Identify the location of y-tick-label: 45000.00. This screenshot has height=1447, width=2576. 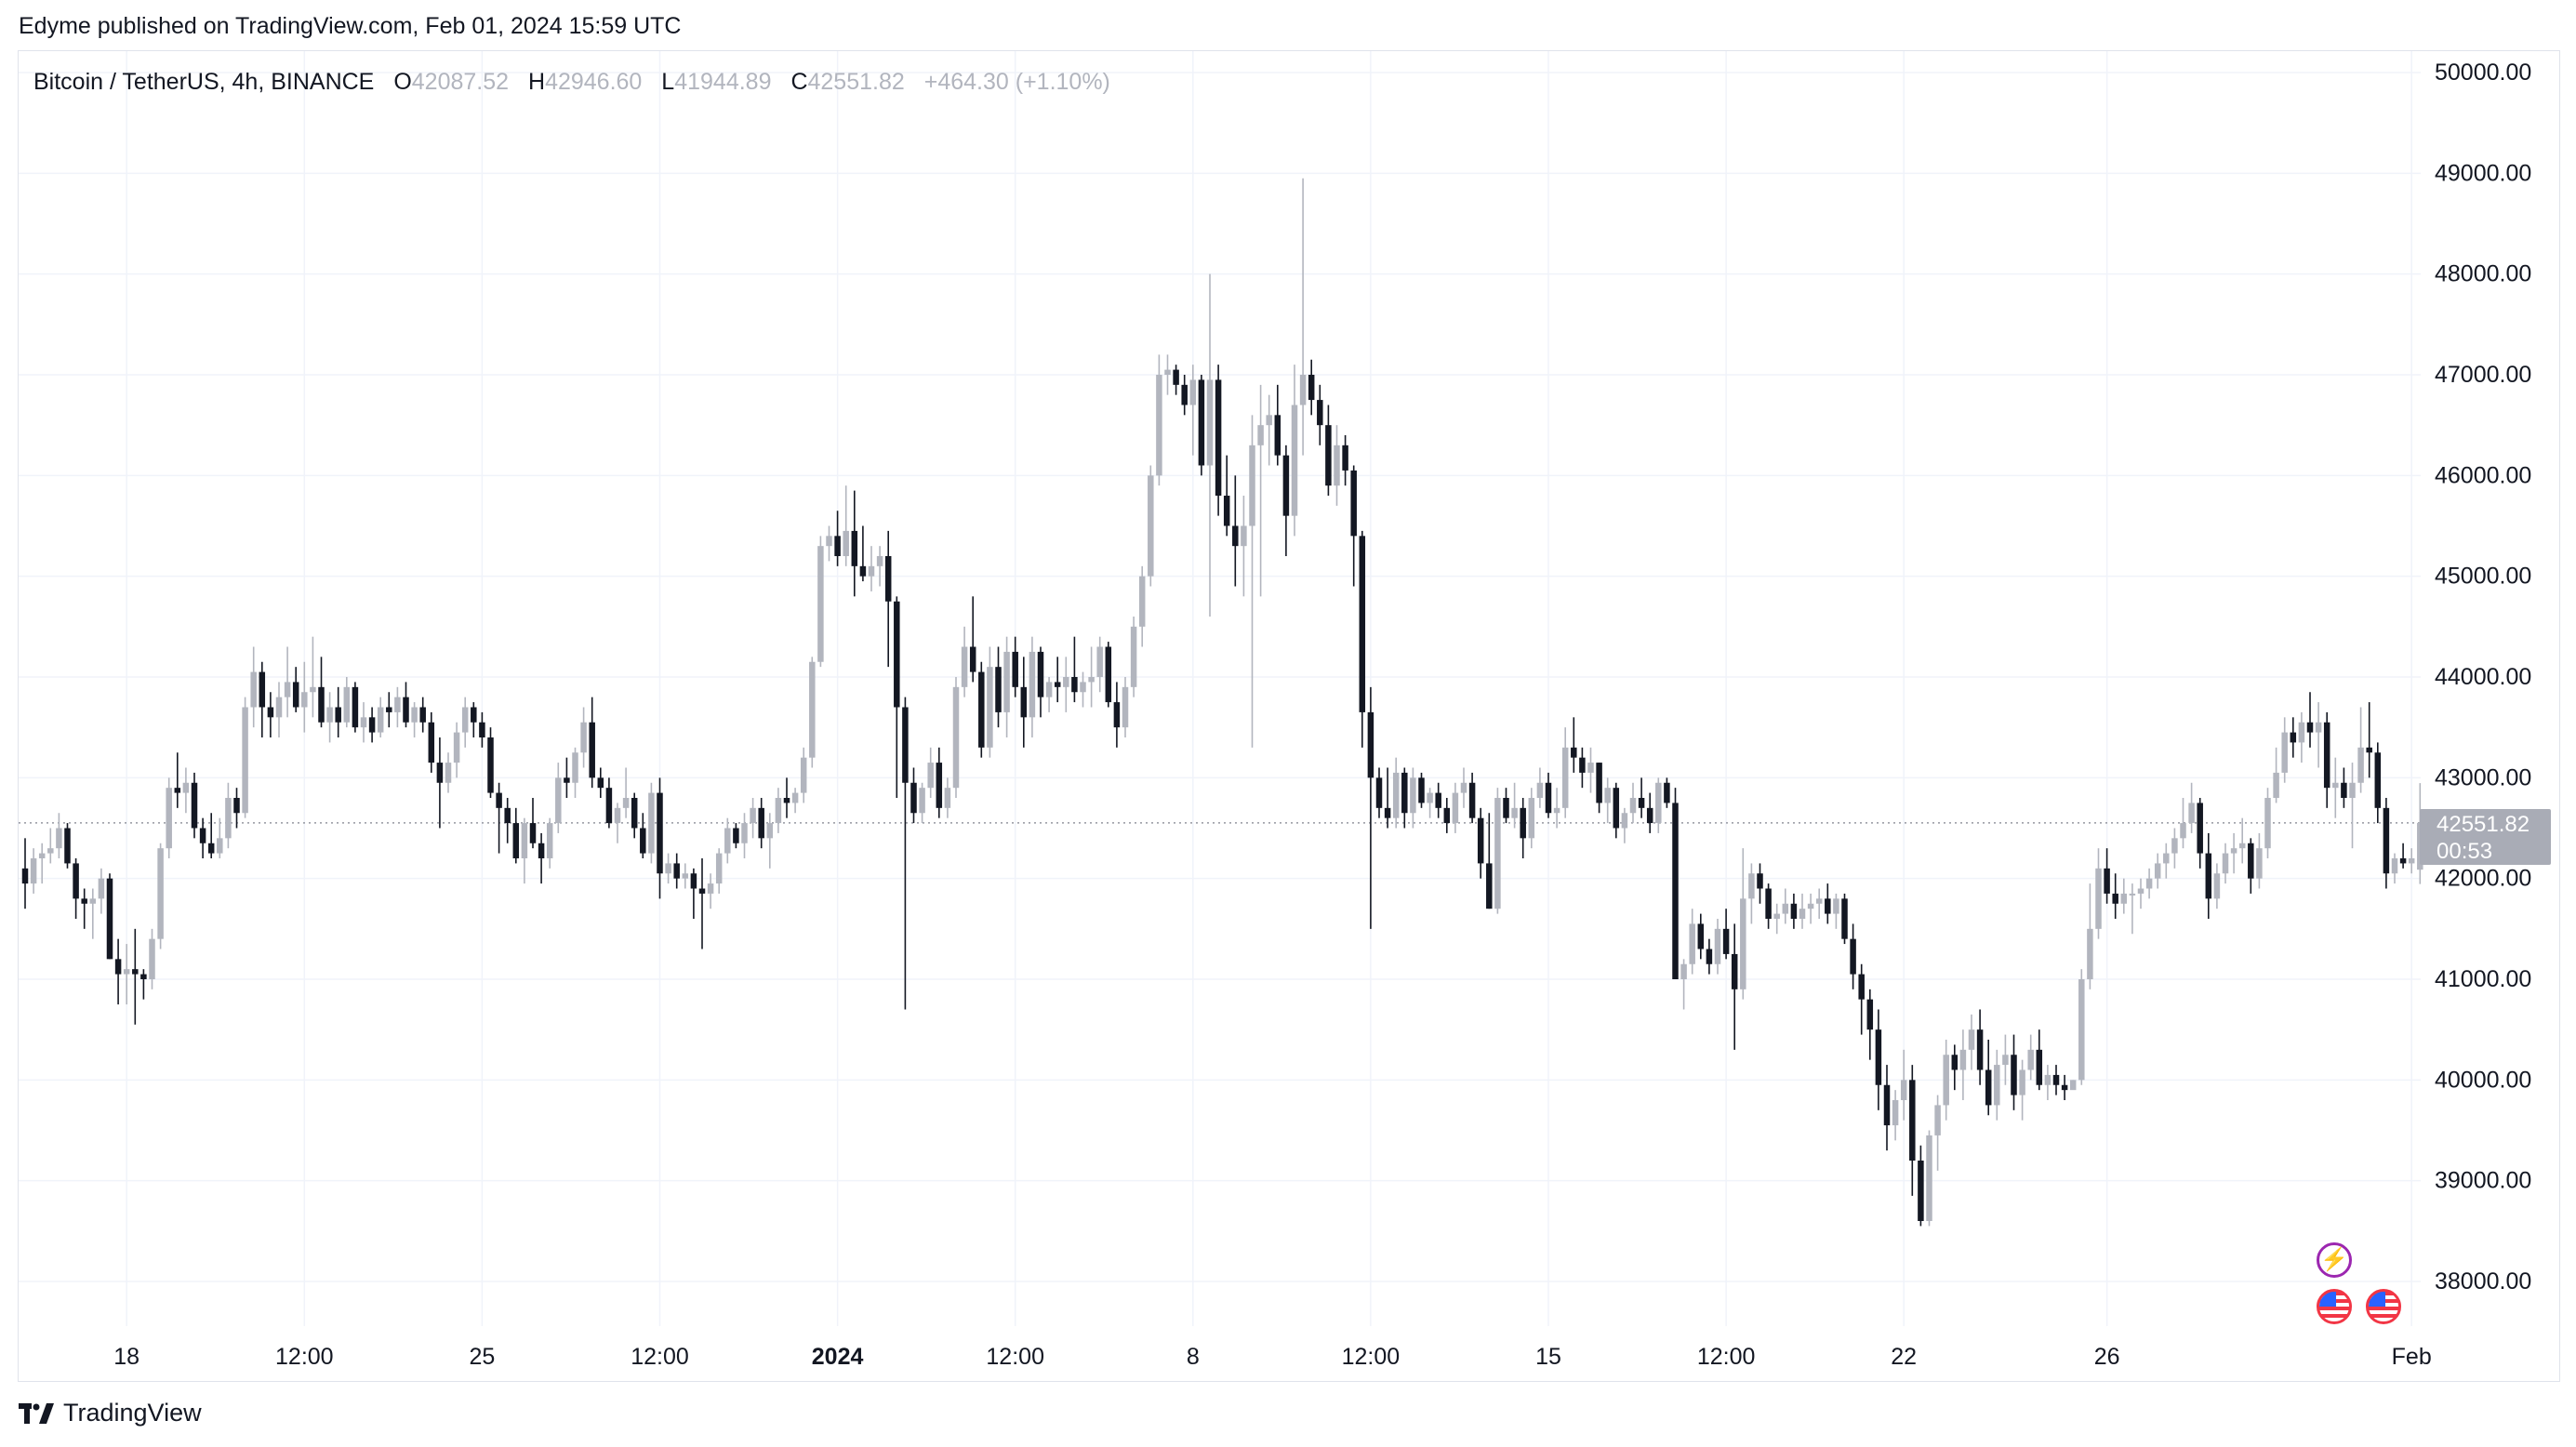
(2483, 577).